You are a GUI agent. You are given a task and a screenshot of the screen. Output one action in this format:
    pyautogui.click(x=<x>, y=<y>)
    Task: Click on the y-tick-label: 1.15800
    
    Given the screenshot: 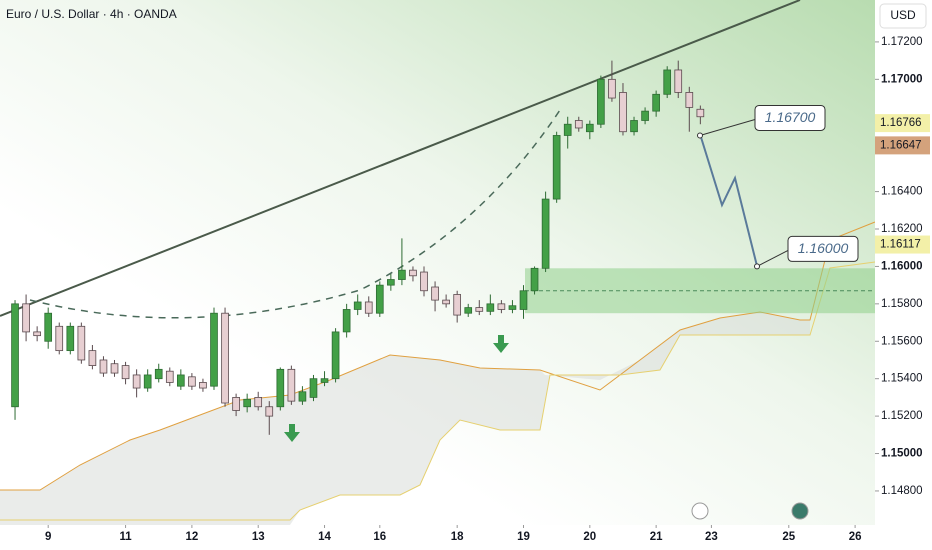 What is the action you would take?
    pyautogui.click(x=902, y=304)
    